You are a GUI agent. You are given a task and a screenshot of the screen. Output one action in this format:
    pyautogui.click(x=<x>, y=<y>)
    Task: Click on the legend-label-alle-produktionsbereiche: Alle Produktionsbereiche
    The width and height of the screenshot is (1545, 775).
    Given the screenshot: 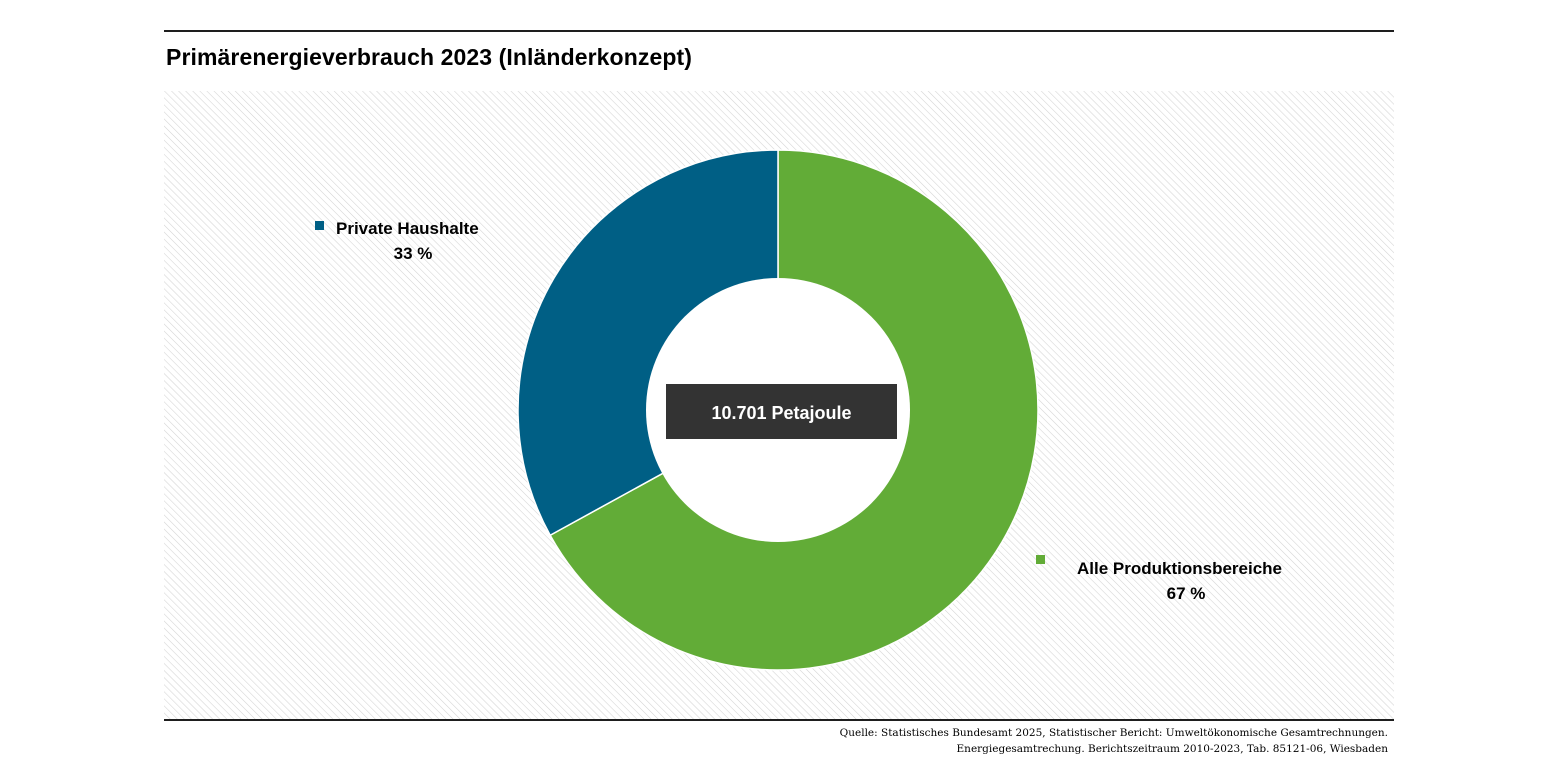 What is the action you would take?
    pyautogui.click(x=1179, y=568)
    